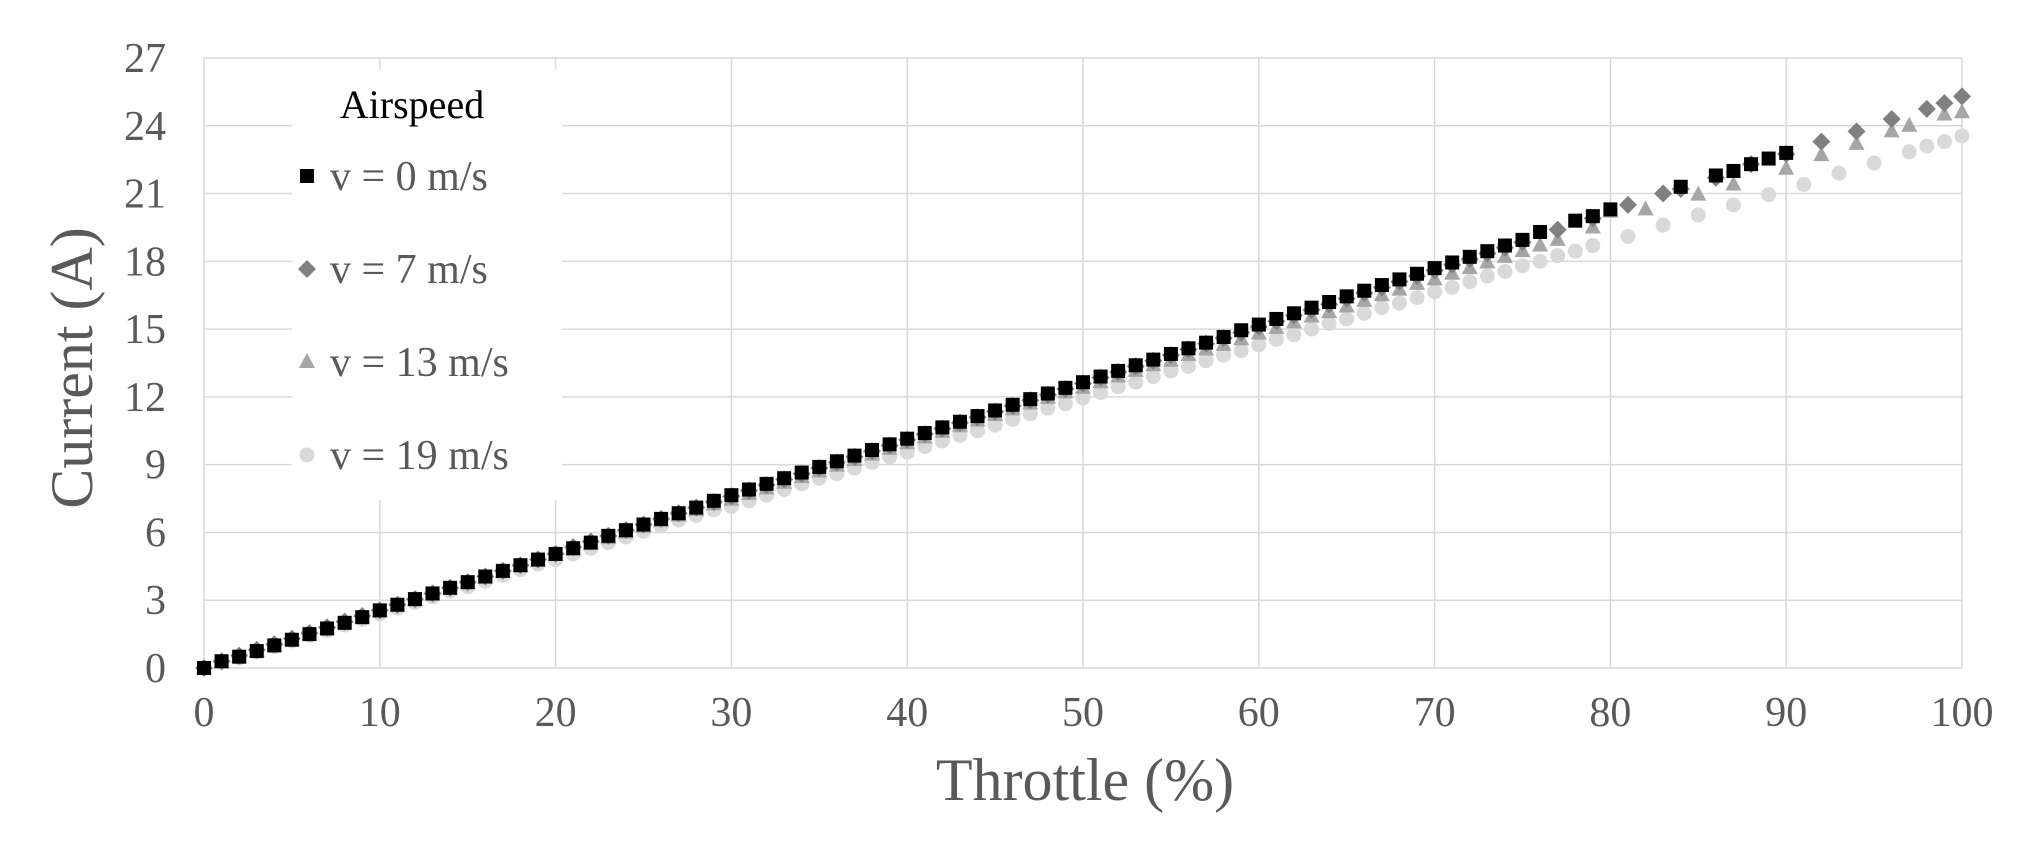  I want to click on legend-background, so click(427, 285).